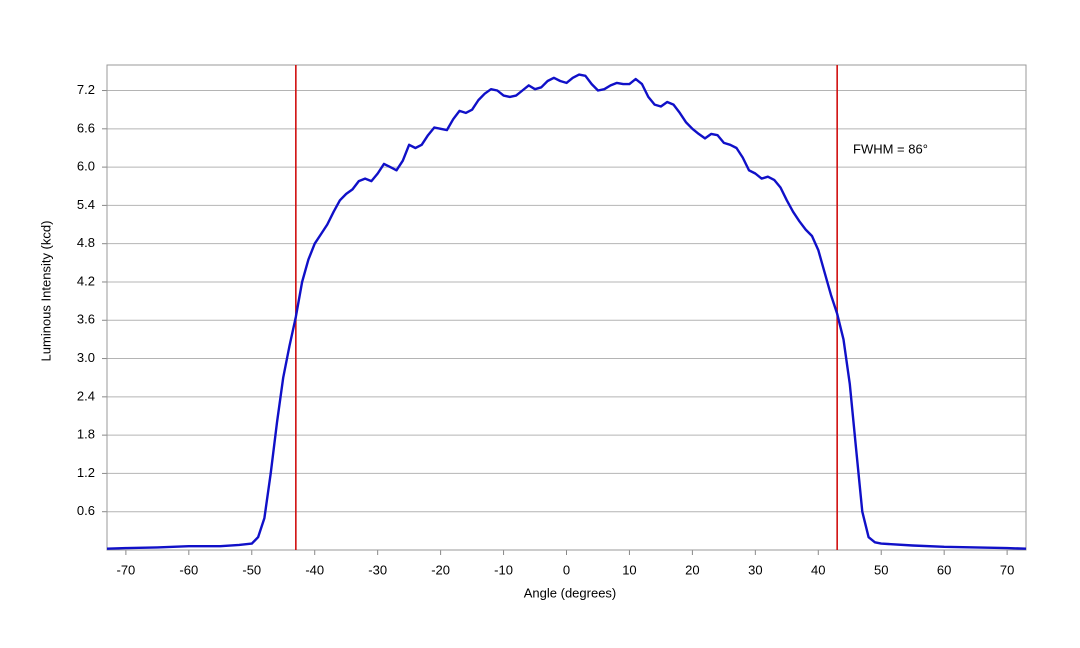 This screenshot has height=648, width=1080. What do you see at coordinates (45, 291) in the screenshot?
I see `y-axis-label: Luminous Intensity (kcd)` at bounding box center [45, 291].